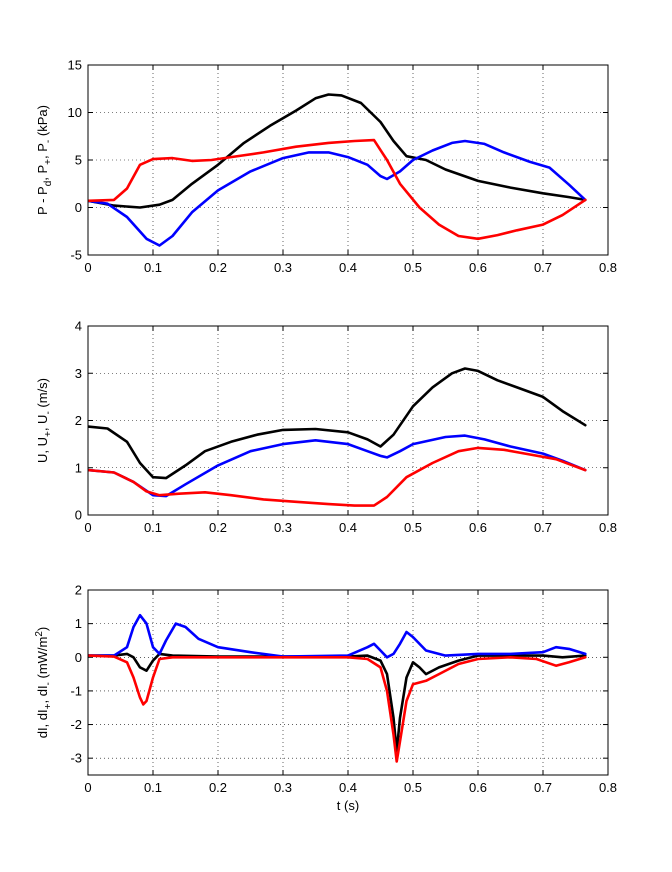 The width and height of the screenshot is (672, 872). I want to click on y-tick-label: 4, so click(78, 326).